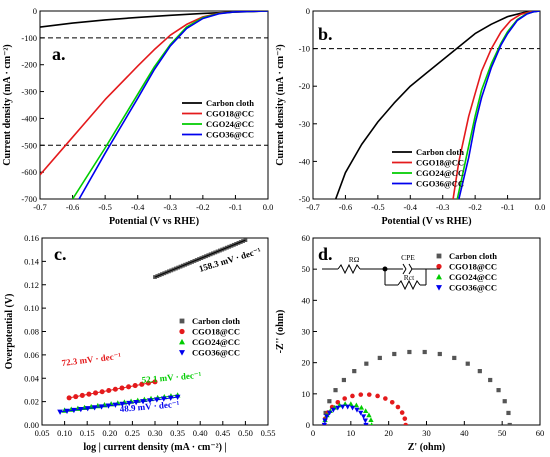 The width and height of the screenshot is (550, 457). I want to click on x-axis-label: Z' (ohm), so click(427, 447).